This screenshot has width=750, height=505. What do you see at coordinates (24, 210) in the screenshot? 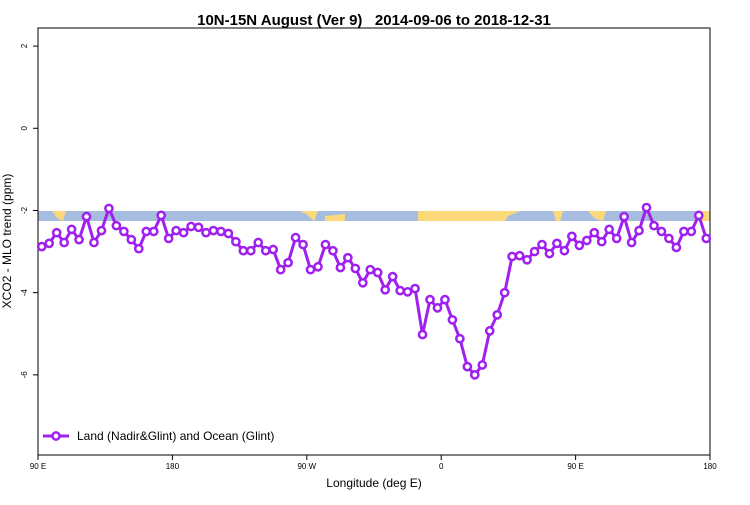
I see `y-tick-label: -2` at bounding box center [24, 210].